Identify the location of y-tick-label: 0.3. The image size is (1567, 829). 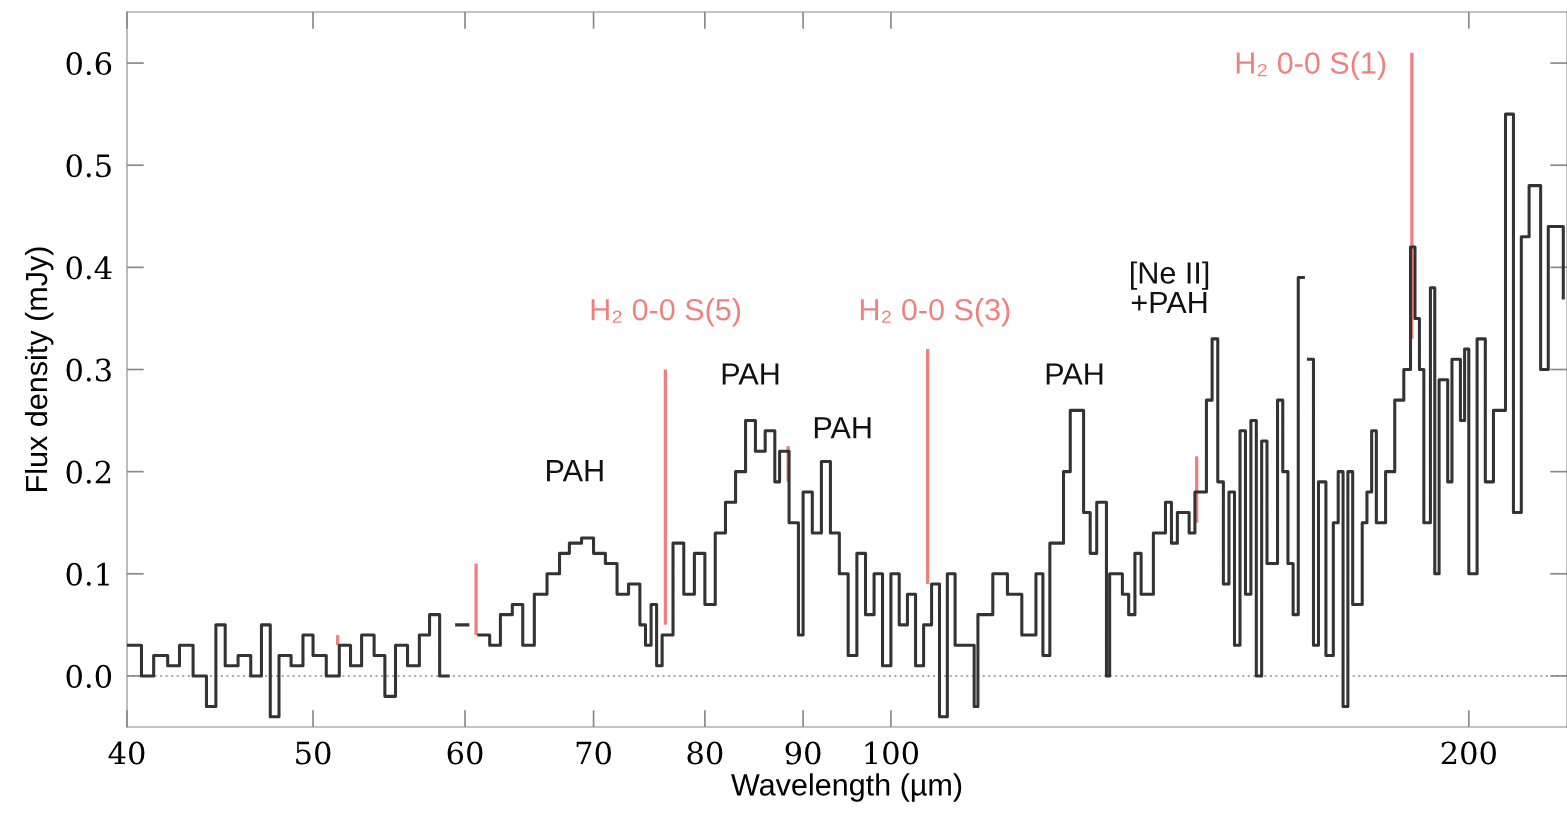
(88, 370).